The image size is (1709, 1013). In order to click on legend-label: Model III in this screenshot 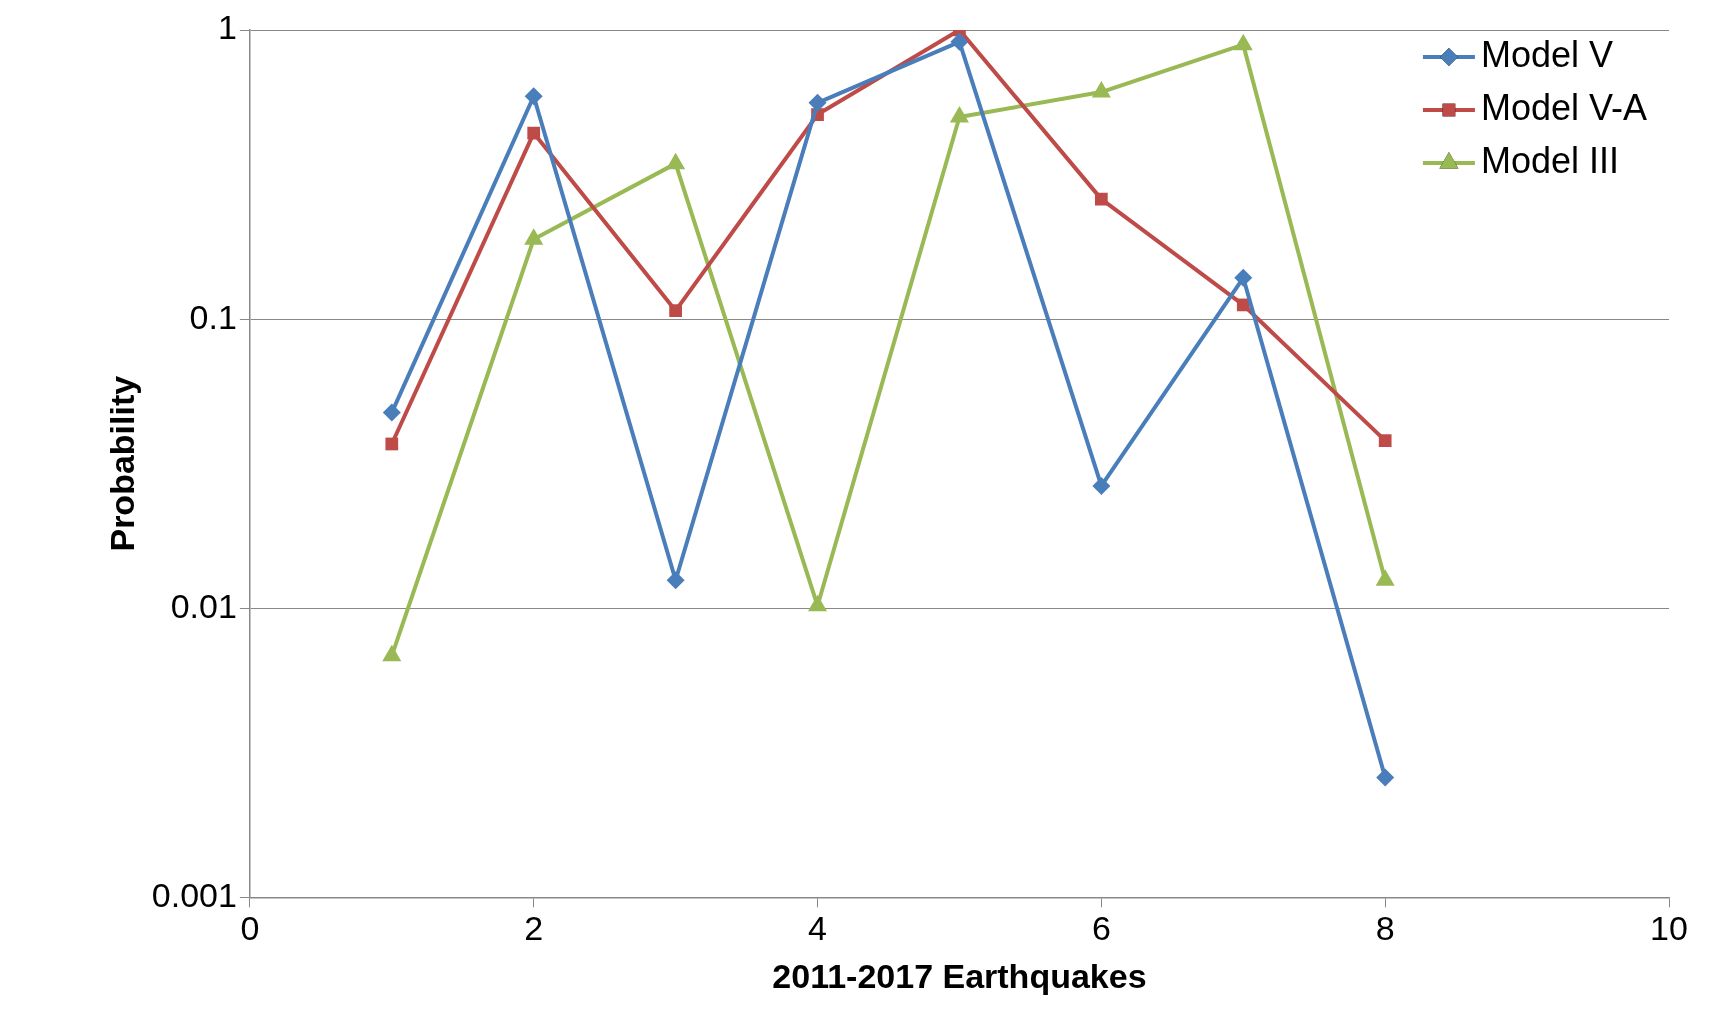, I will do `click(1549, 160)`.